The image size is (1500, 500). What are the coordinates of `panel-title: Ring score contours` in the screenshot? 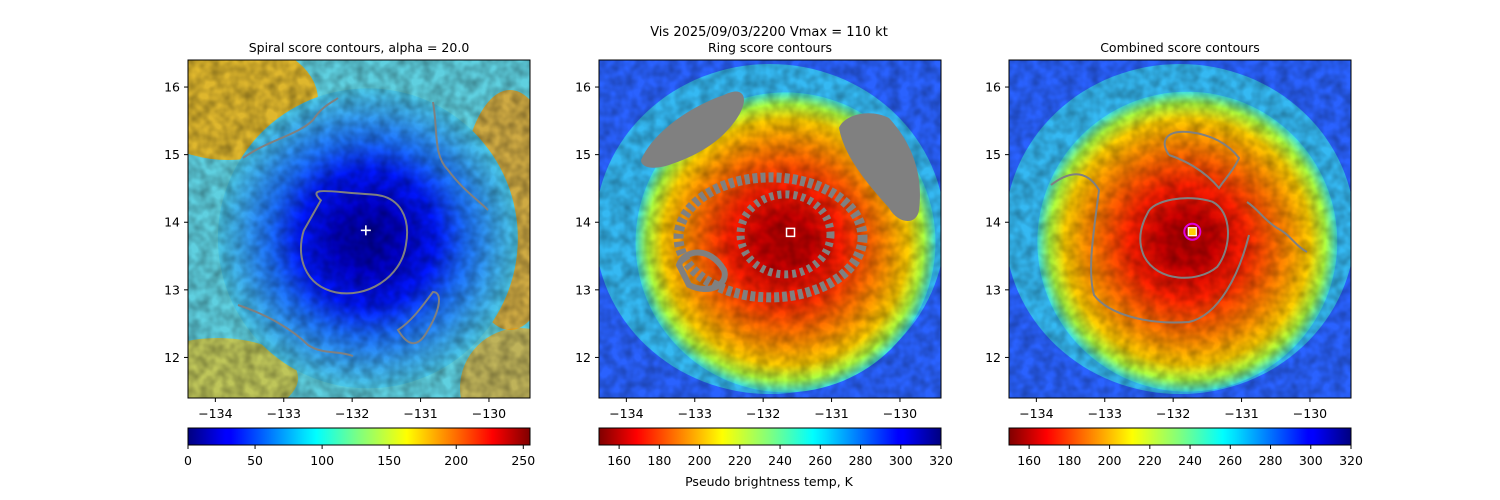 It's located at (770, 47).